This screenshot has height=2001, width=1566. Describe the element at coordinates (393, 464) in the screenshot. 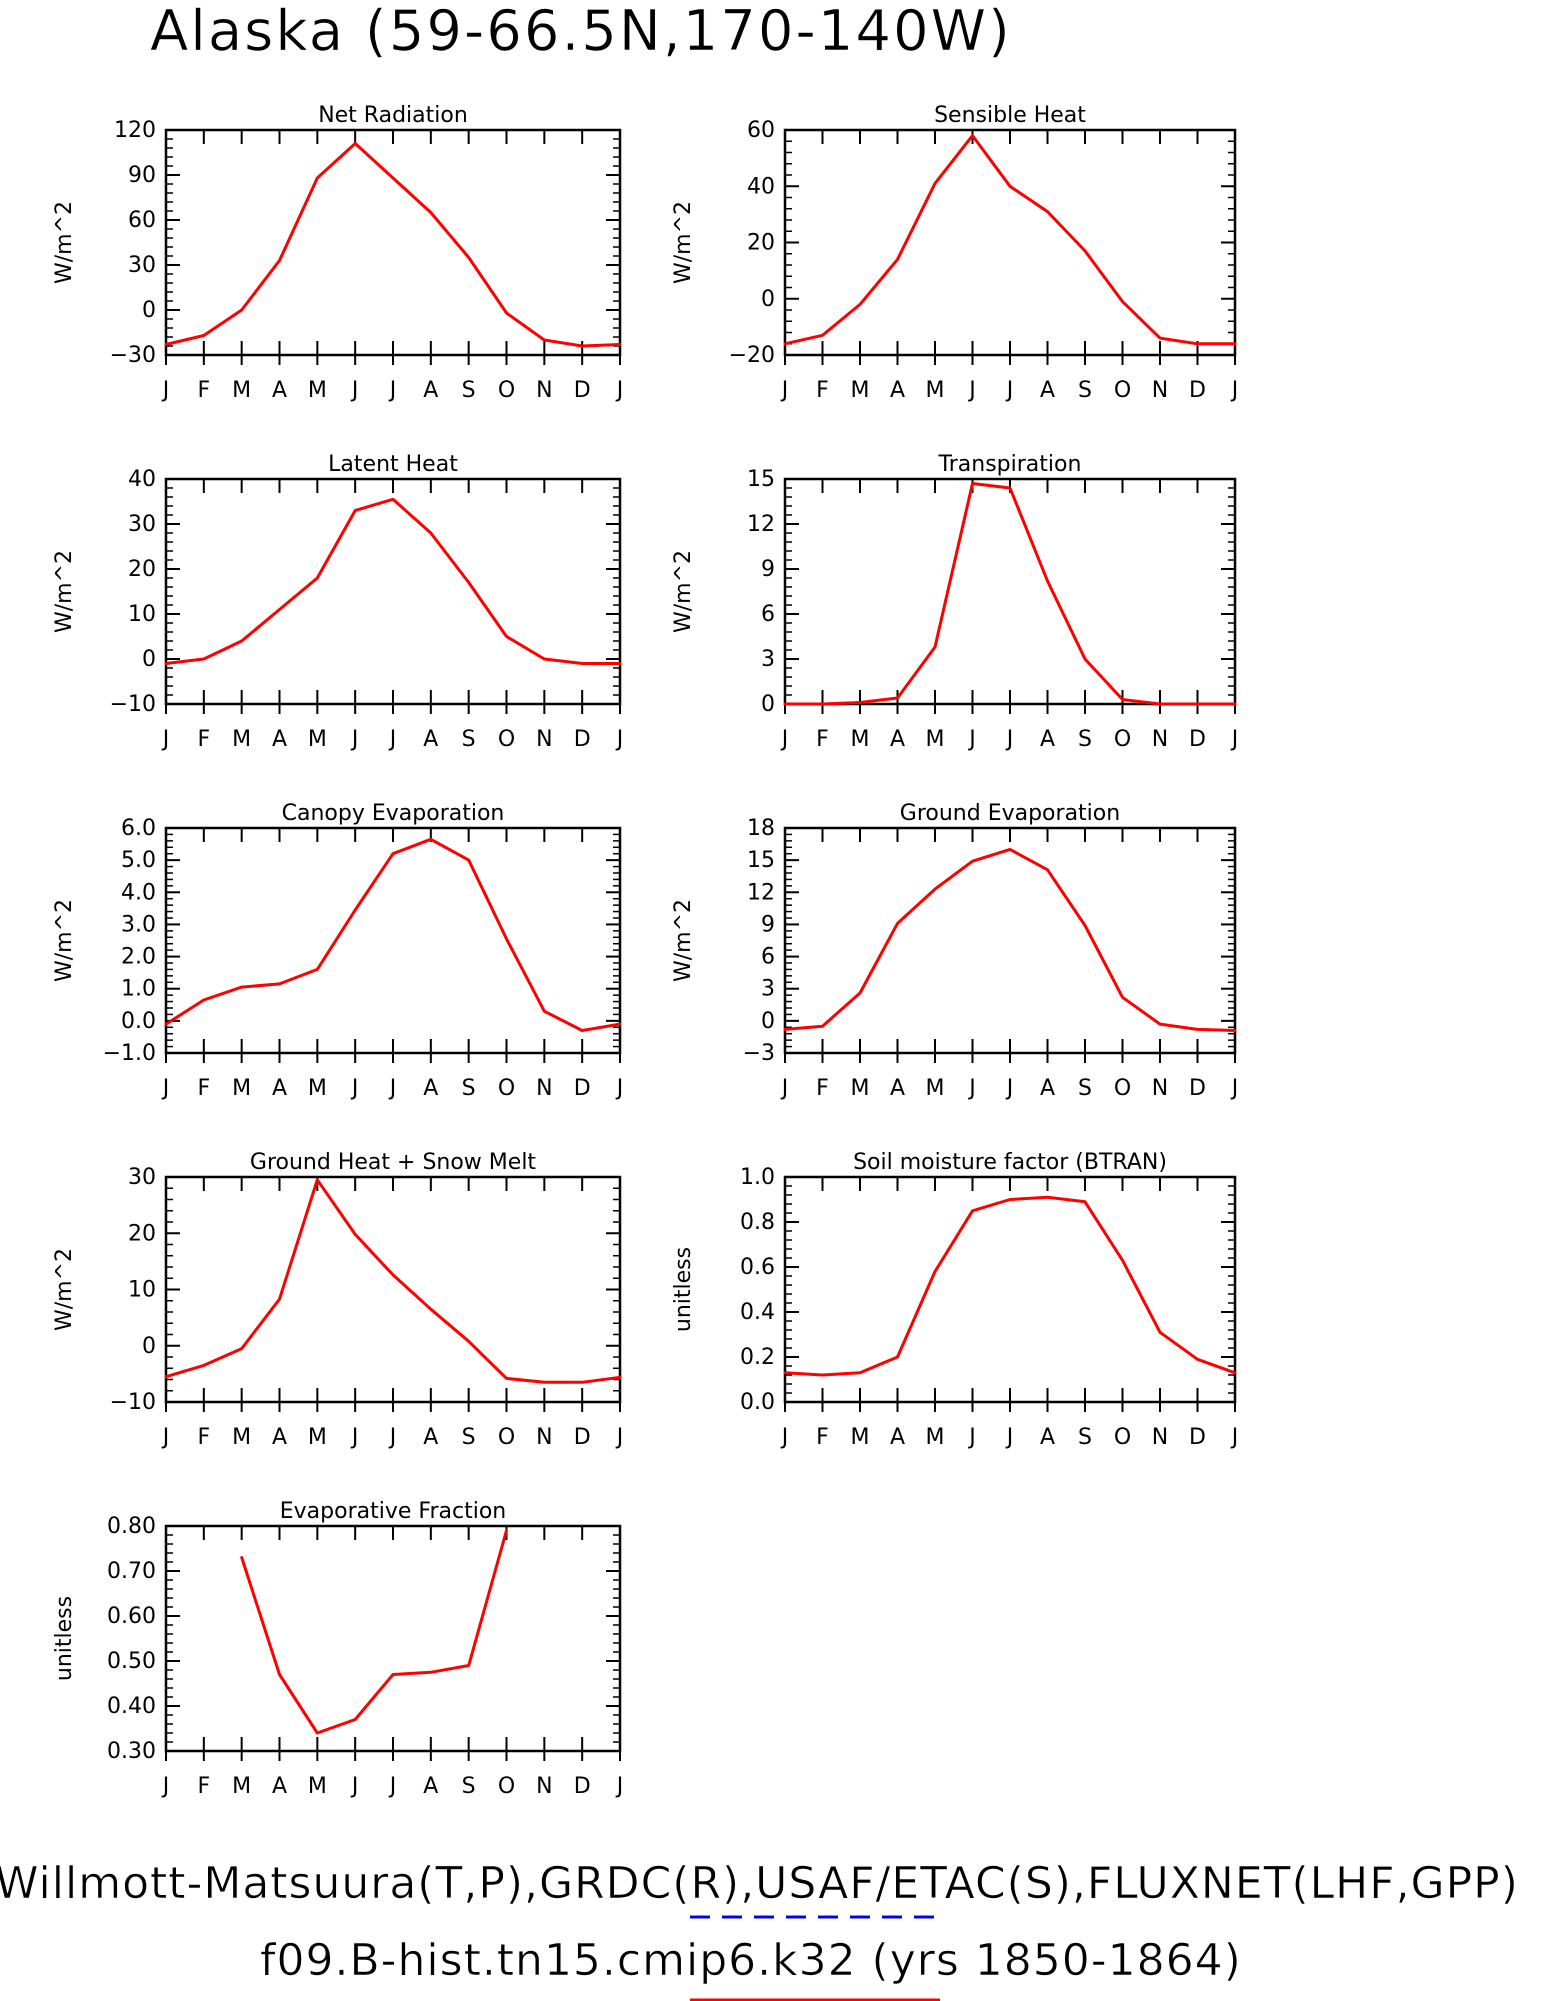

I see `chart-title: Latent Heat` at that location.